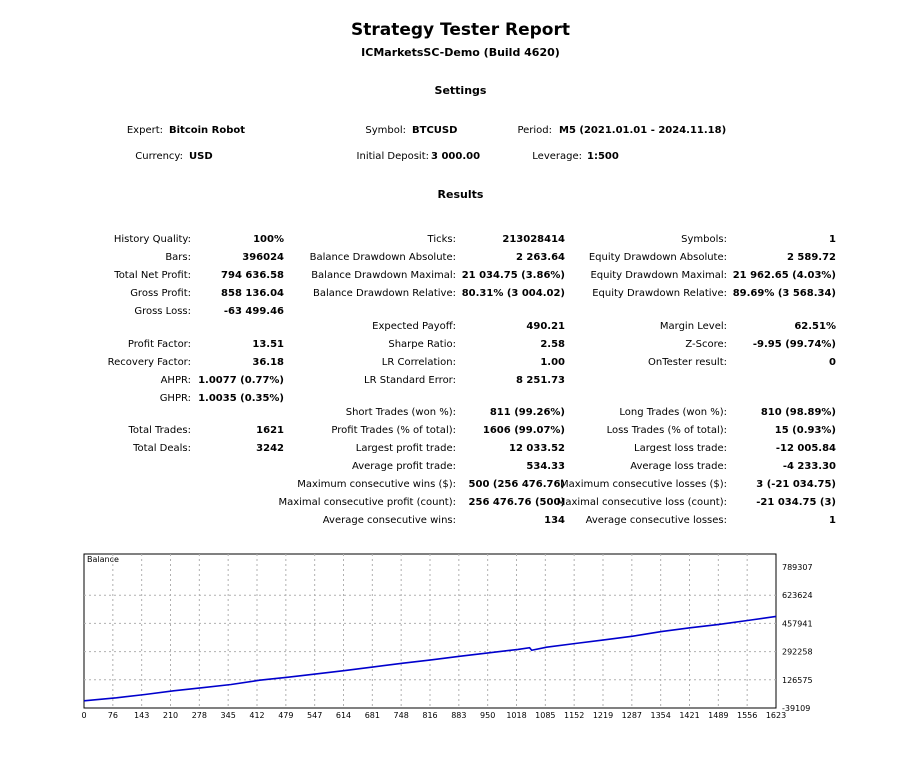 The height and width of the screenshot is (770, 921). What do you see at coordinates (805, 448) in the screenshot?
I see `largest-loss-trade-value: -12 005.84` at bounding box center [805, 448].